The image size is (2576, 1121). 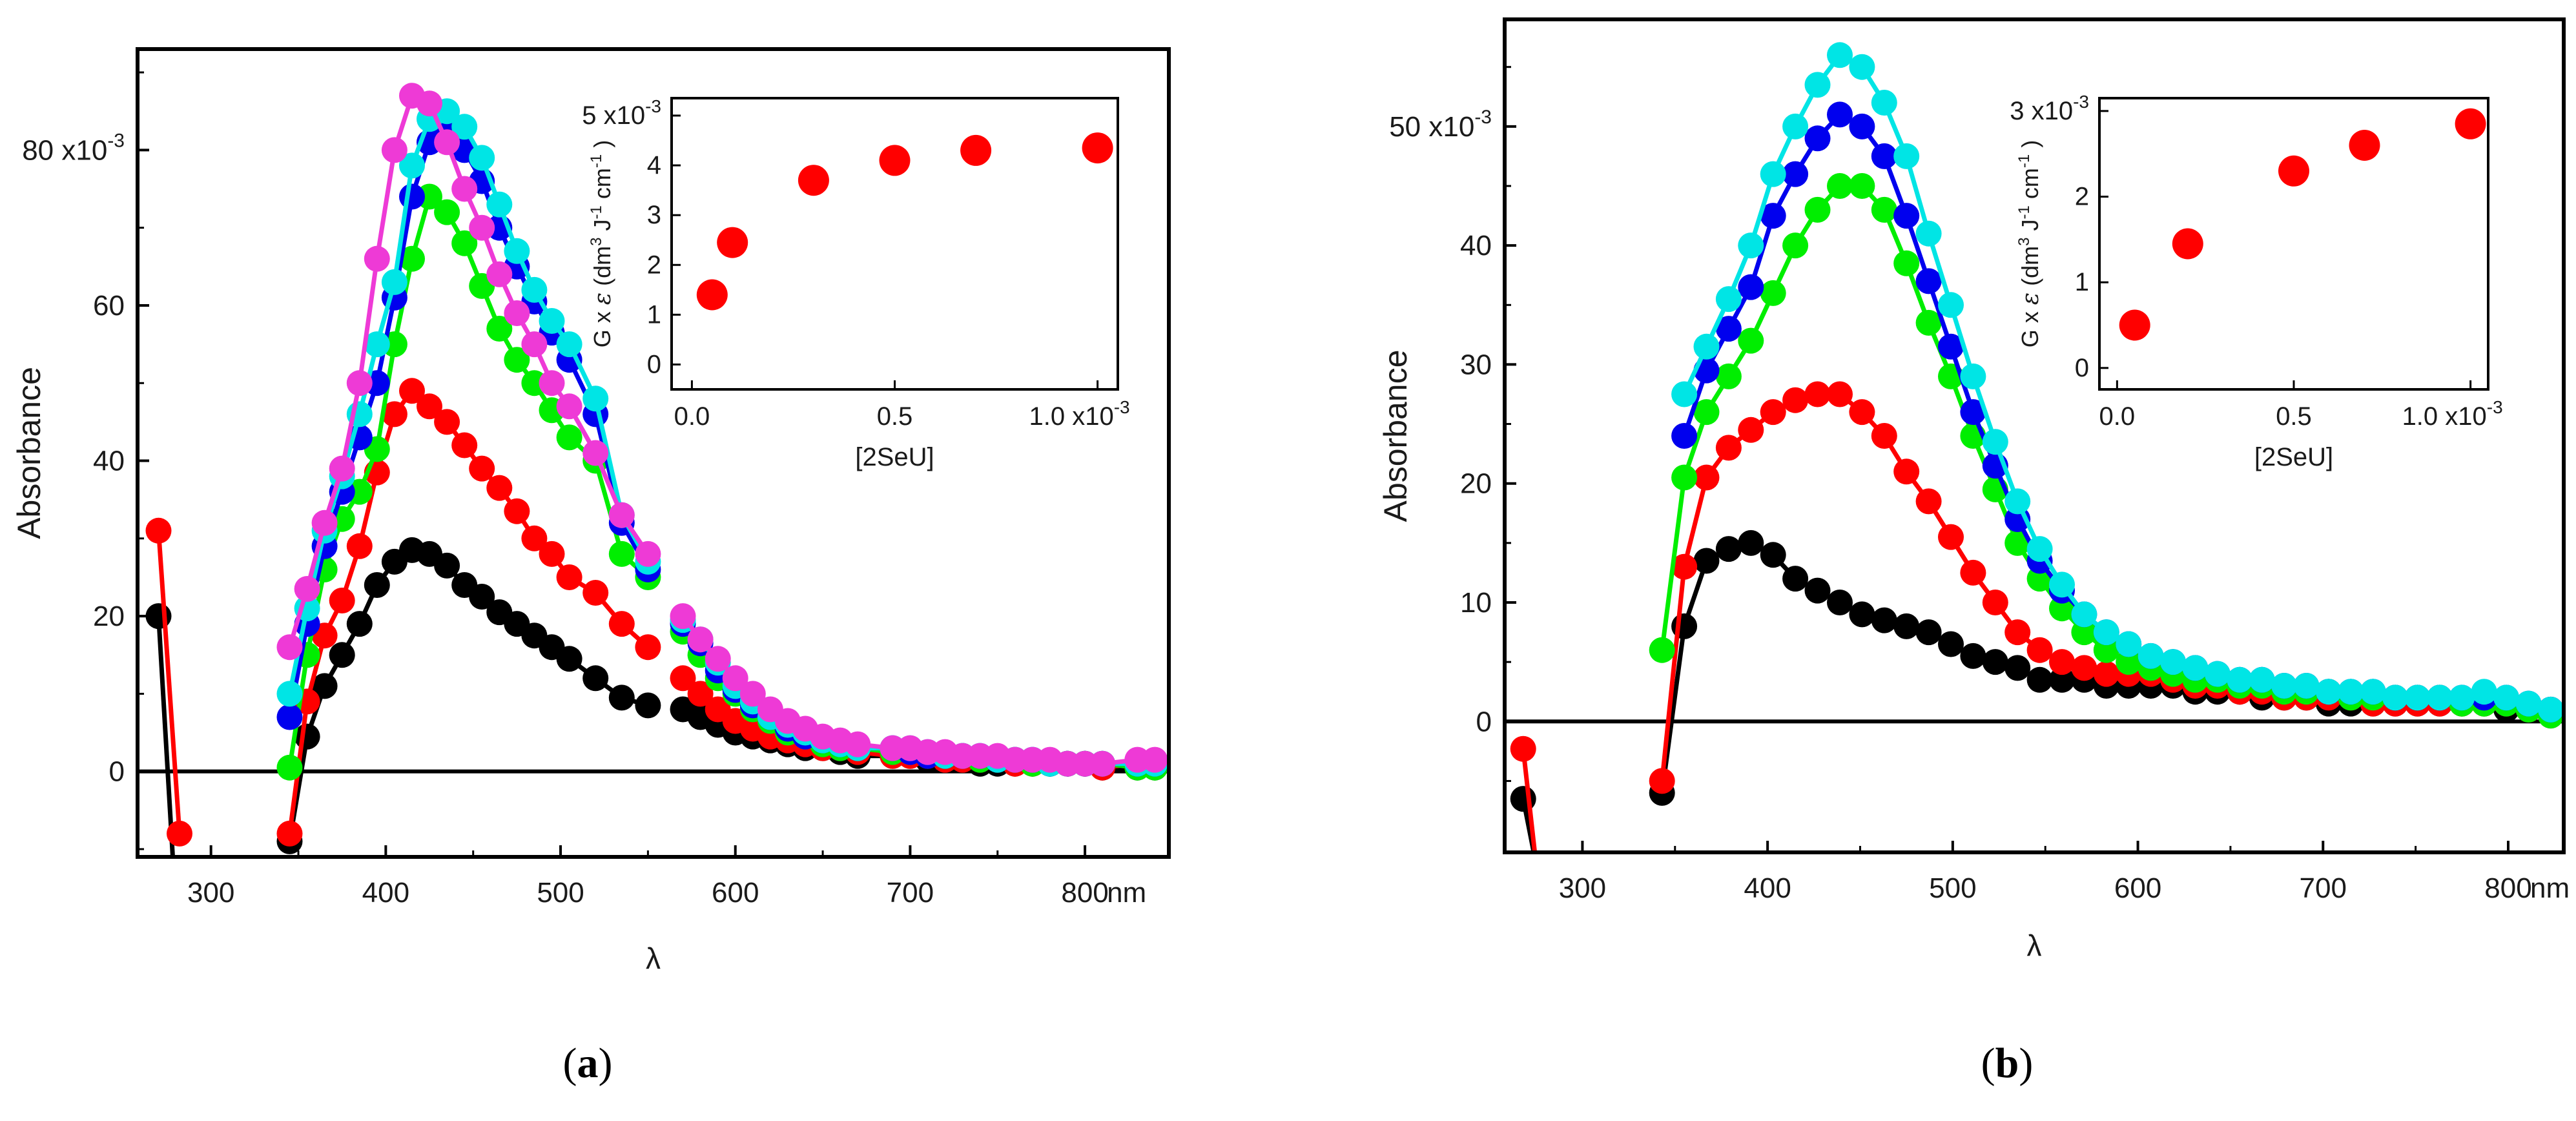 What do you see at coordinates (29, 453) in the screenshot?
I see `y-axis-title: Absorbance` at bounding box center [29, 453].